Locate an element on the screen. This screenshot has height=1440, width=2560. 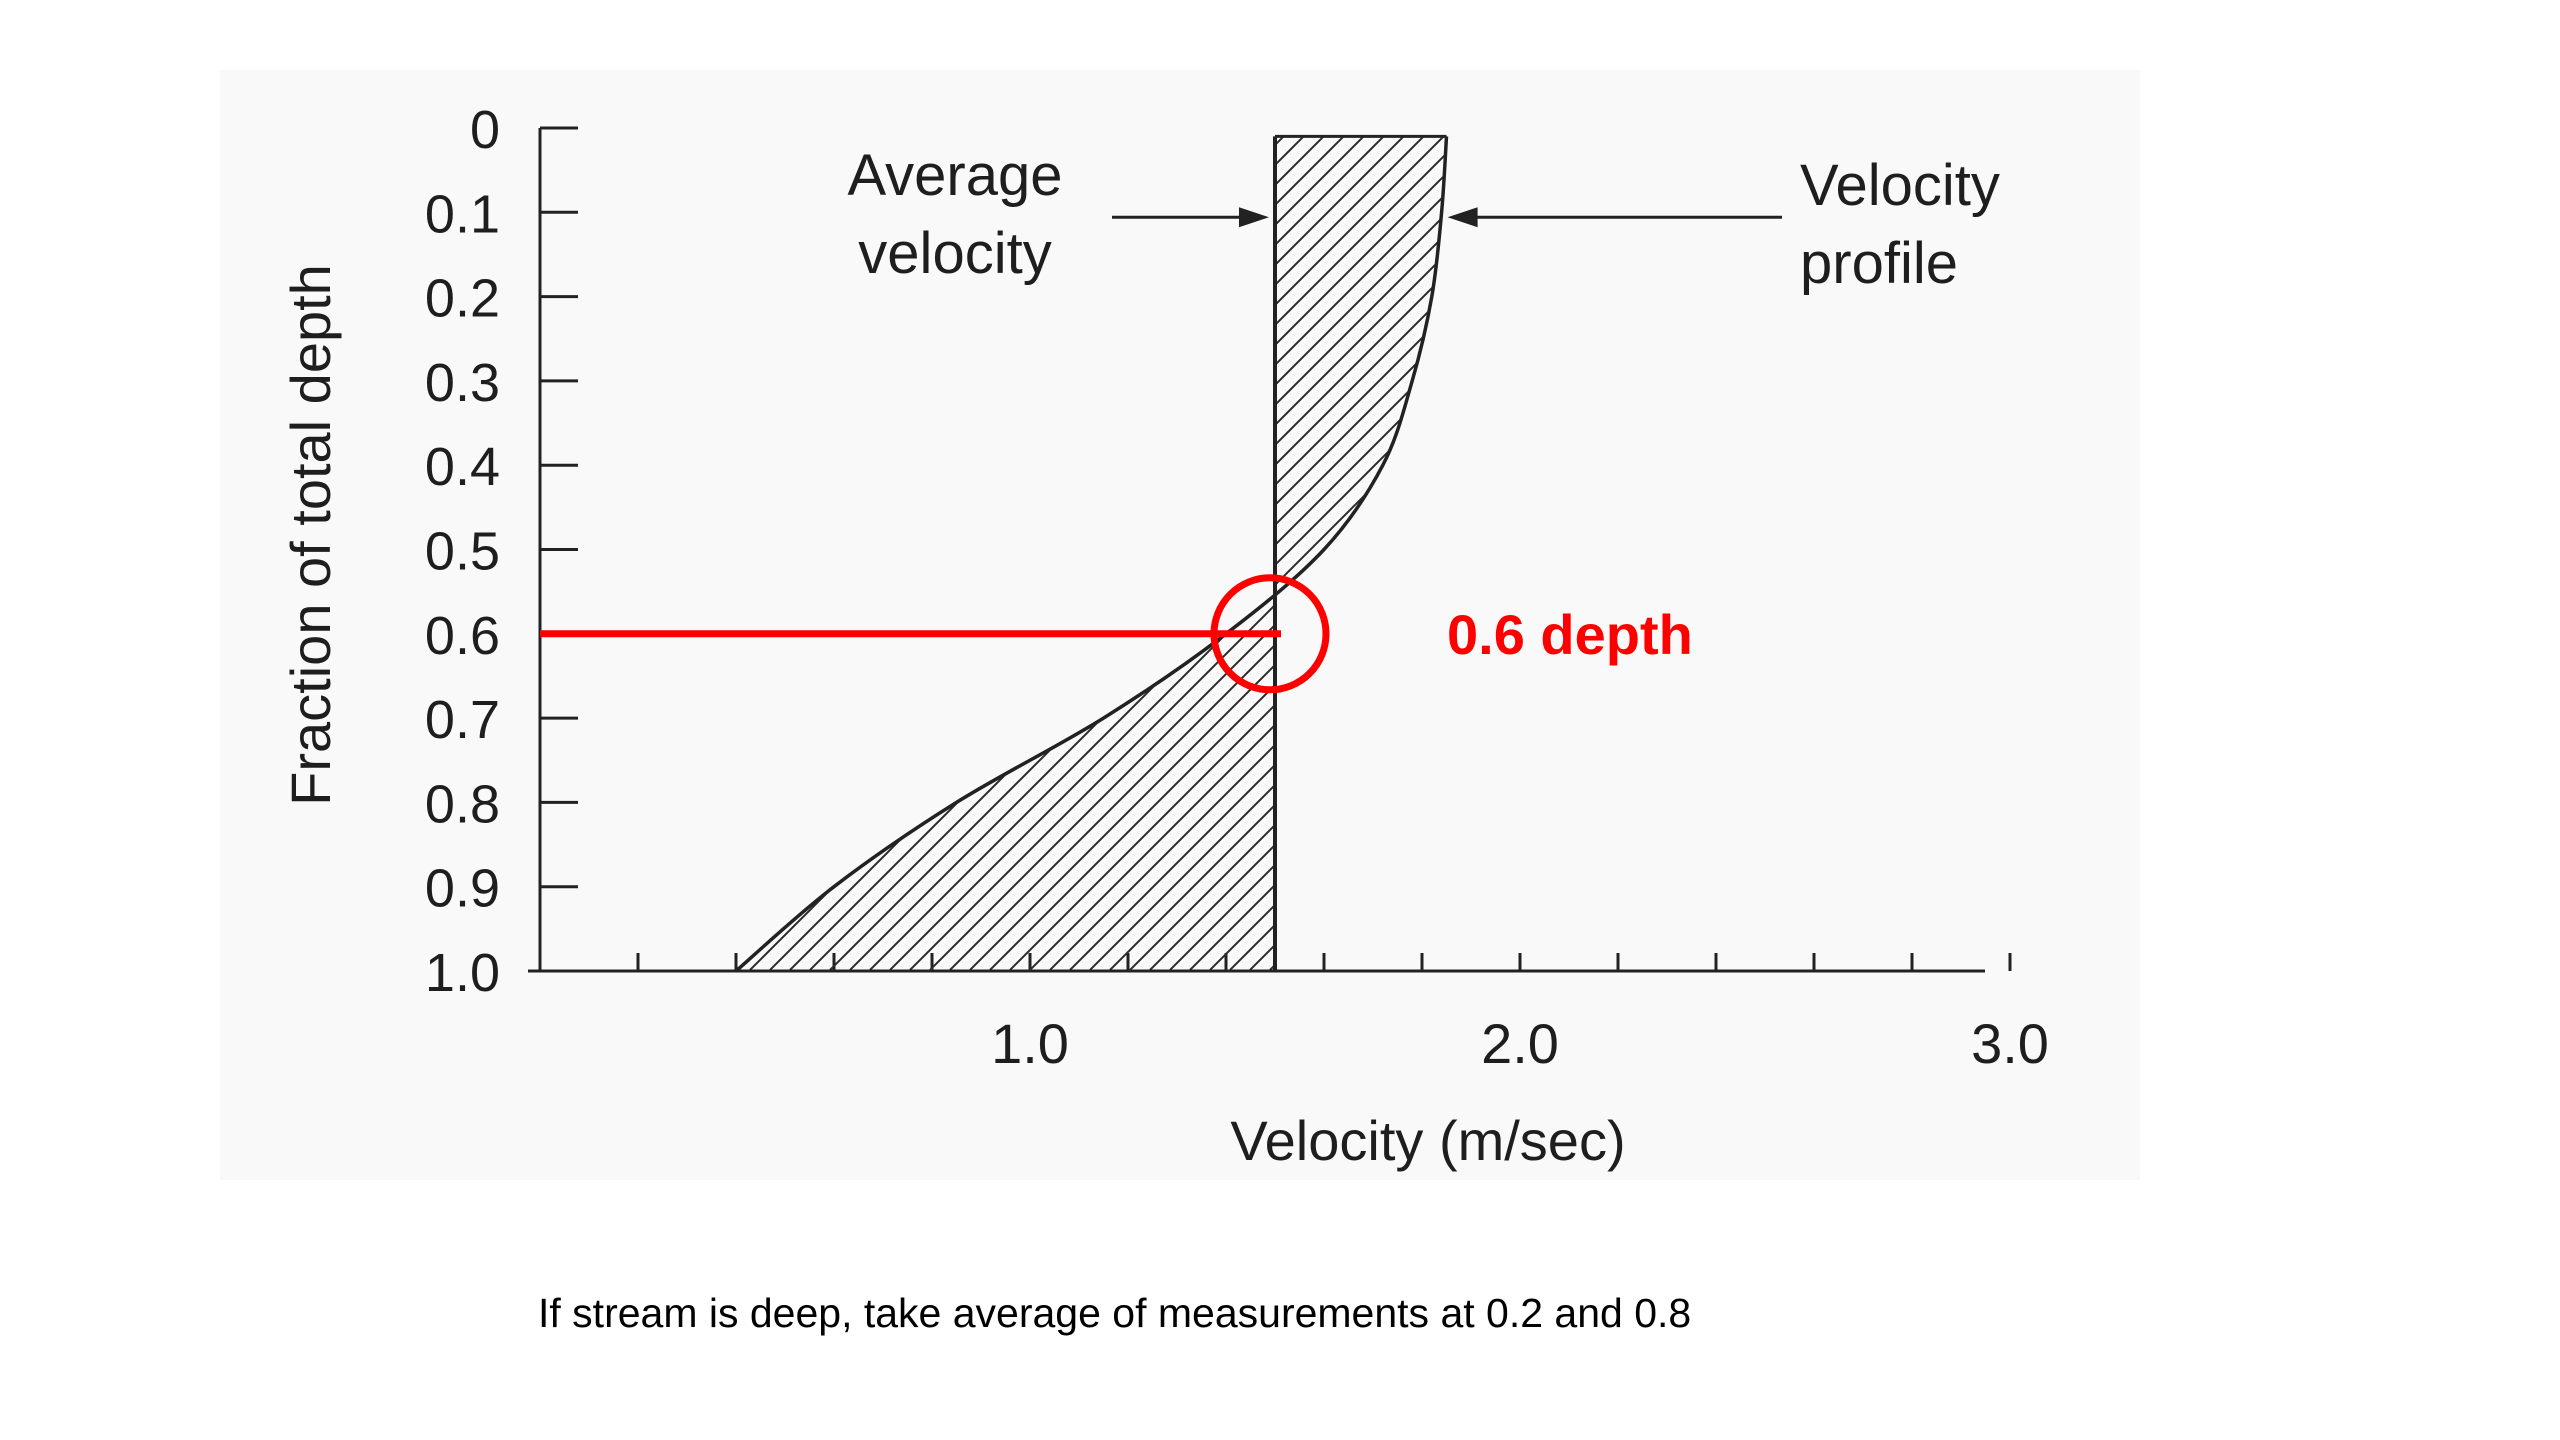
y-tick-label: 0.7 is located at coordinates (462, 720).